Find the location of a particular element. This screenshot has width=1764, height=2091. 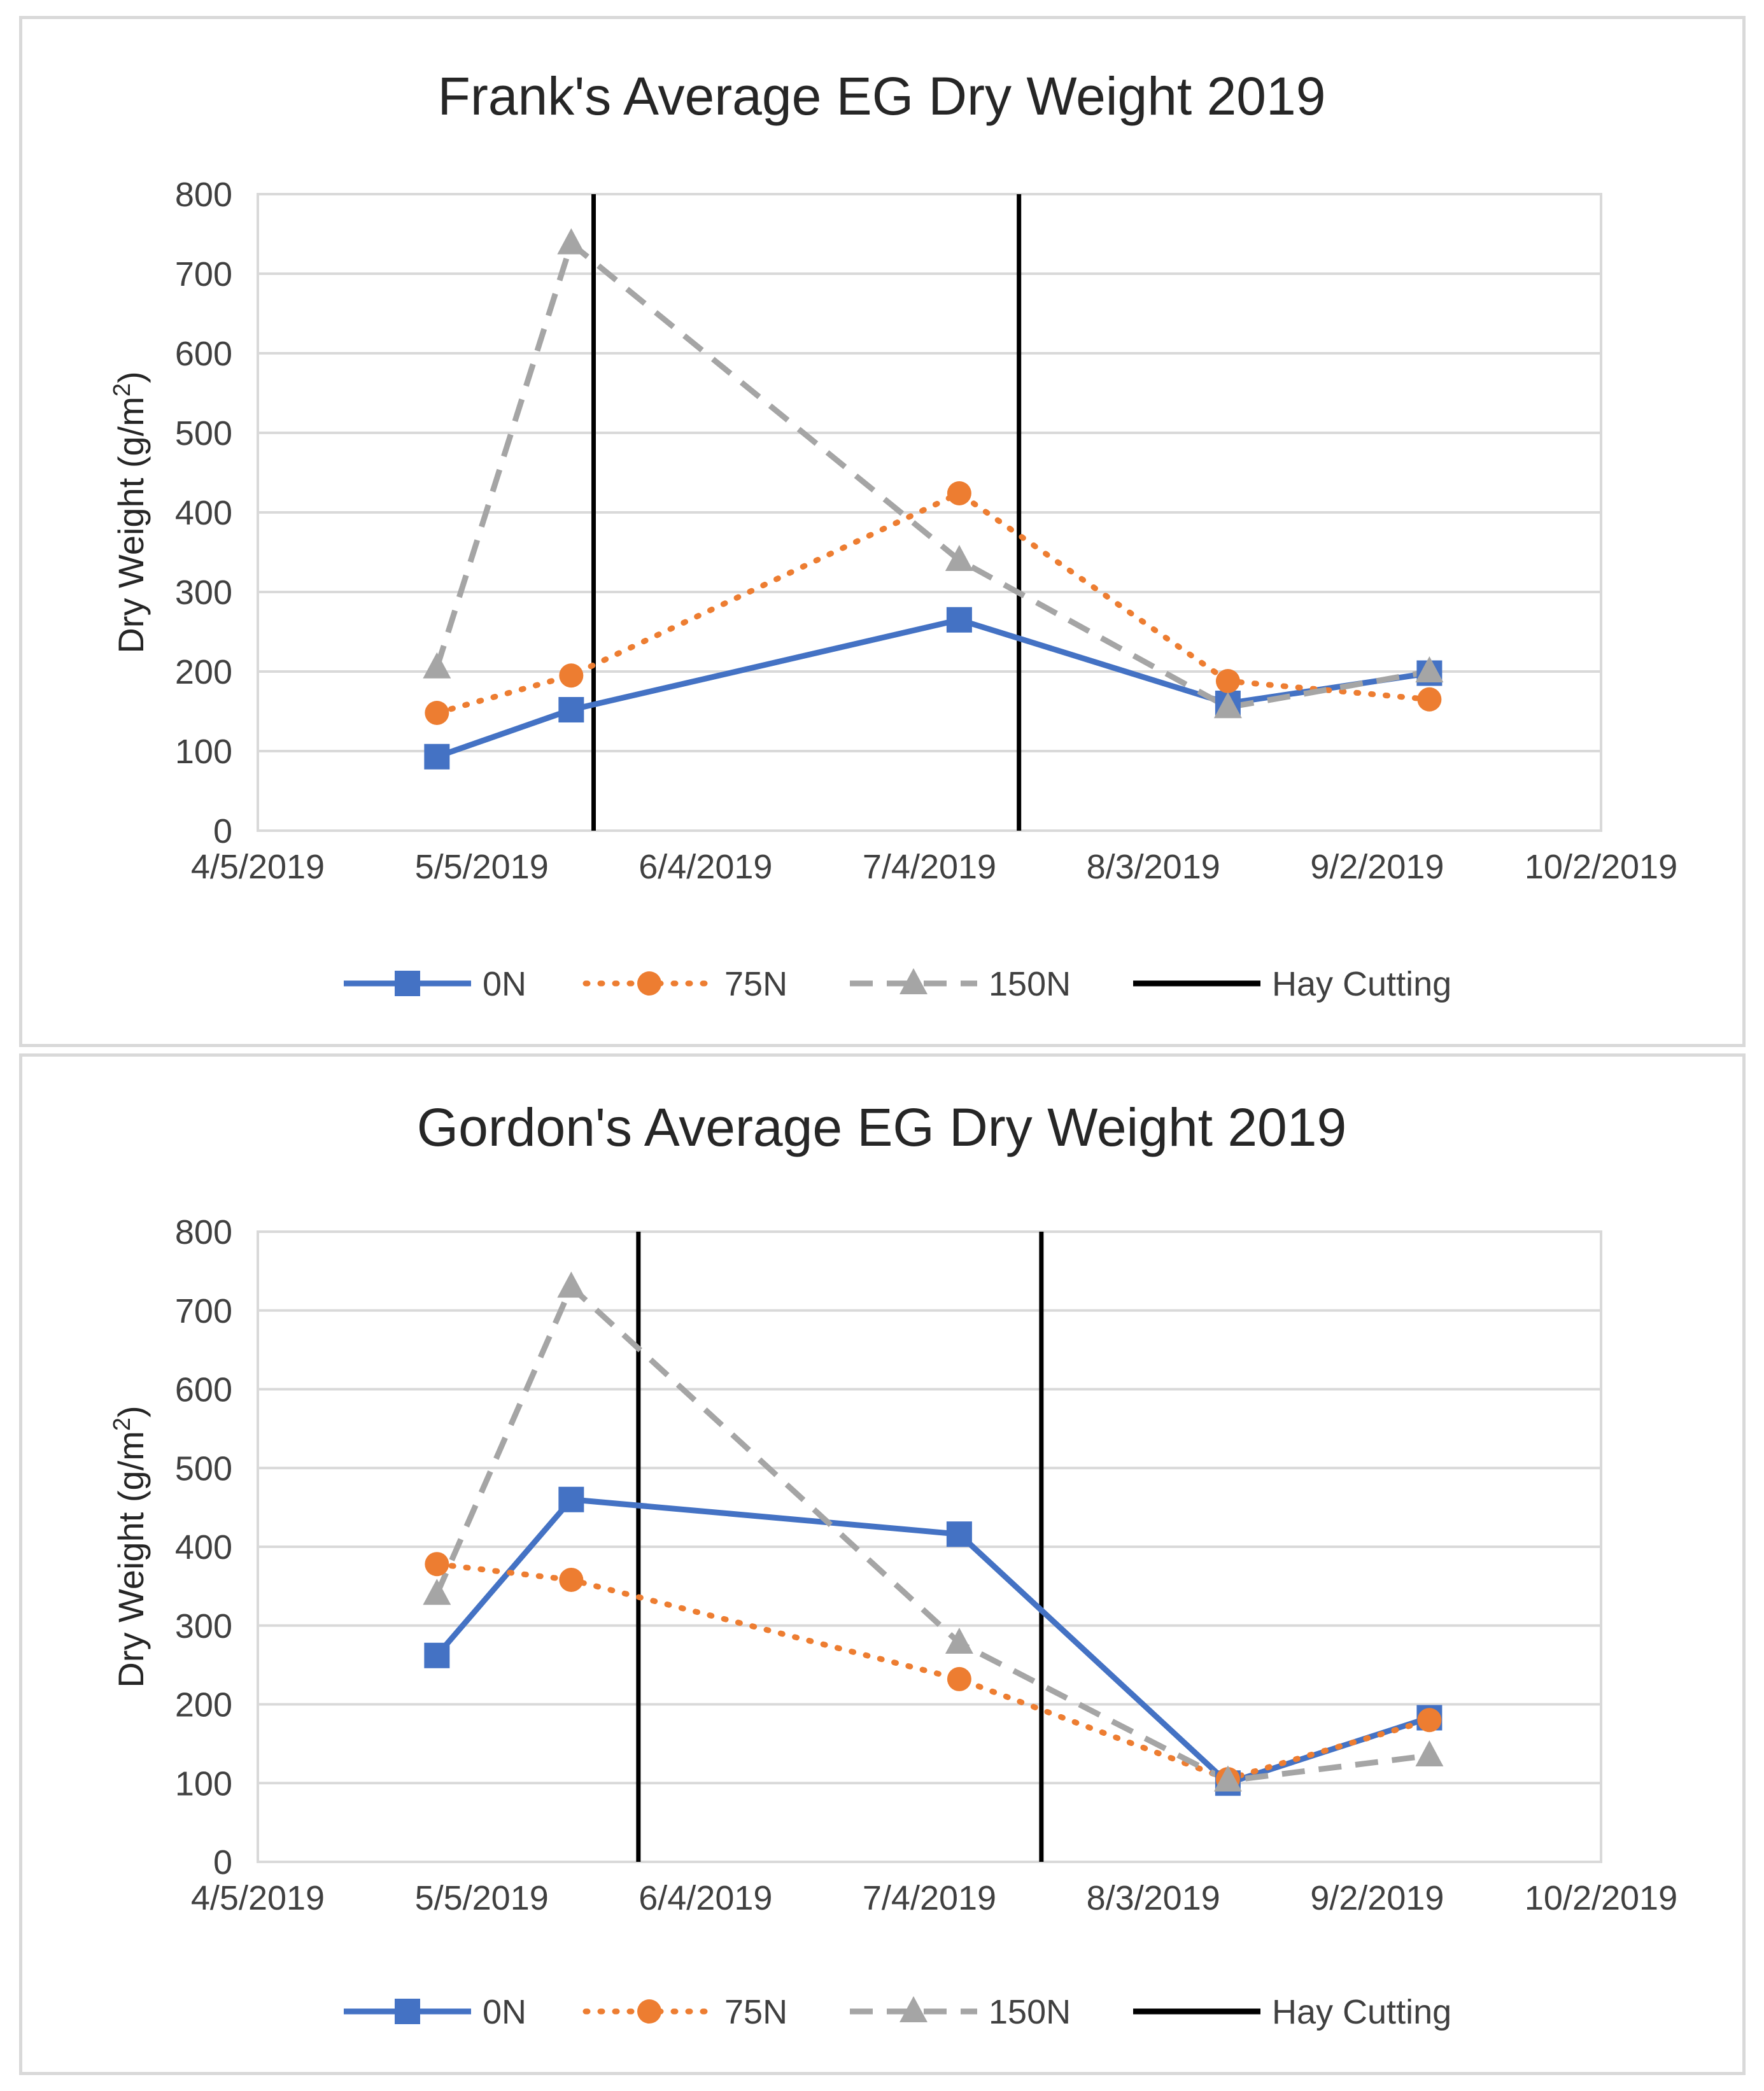

chart-title: Frank's Average EG Dry Weight 2019 is located at coordinates (882, 96).